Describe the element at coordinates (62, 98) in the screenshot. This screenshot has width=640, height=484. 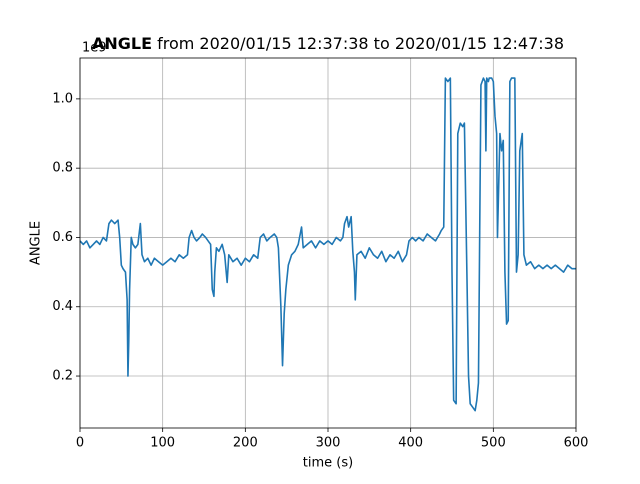
I see `y-tick-label: 1.0` at that location.